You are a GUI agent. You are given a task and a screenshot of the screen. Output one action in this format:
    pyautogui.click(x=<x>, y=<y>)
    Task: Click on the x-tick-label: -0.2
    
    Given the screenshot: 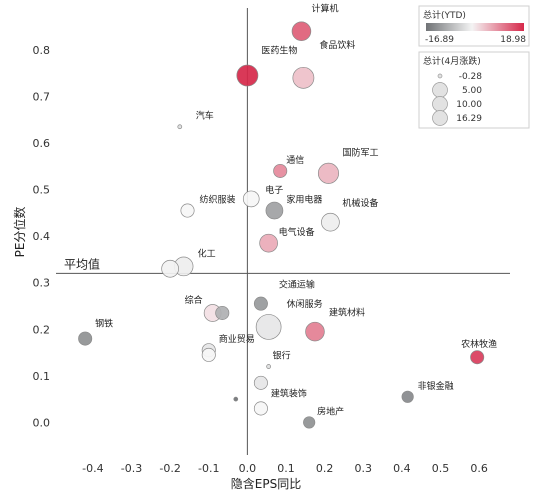 What is the action you would take?
    pyautogui.click(x=169, y=468)
    